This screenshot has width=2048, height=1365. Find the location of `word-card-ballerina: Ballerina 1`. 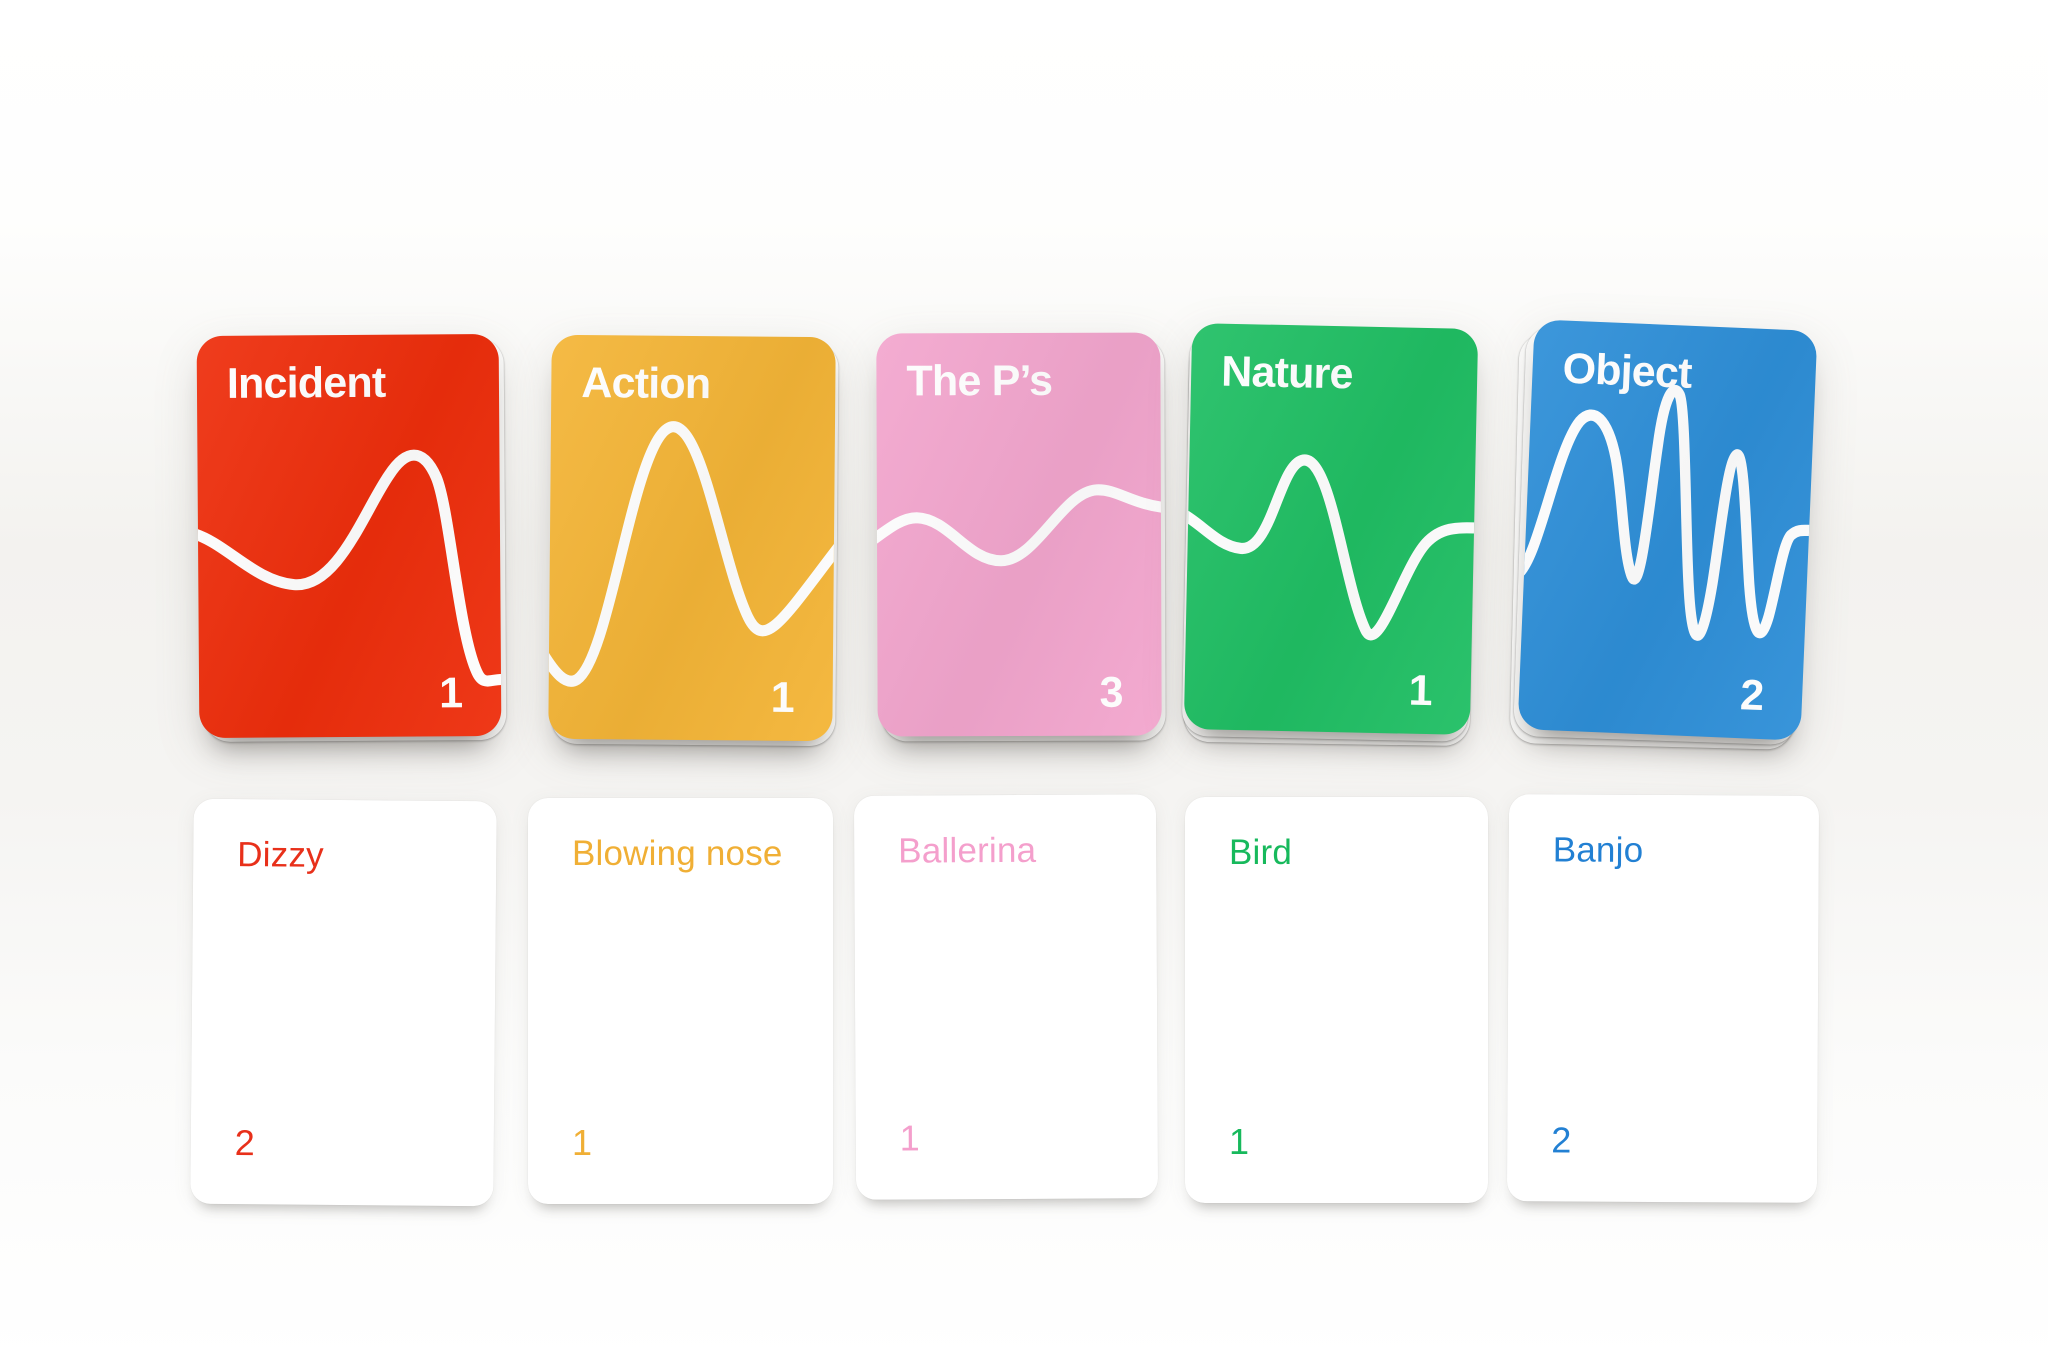

word-card-ballerina: Ballerina 1 is located at coordinates (1006, 997).